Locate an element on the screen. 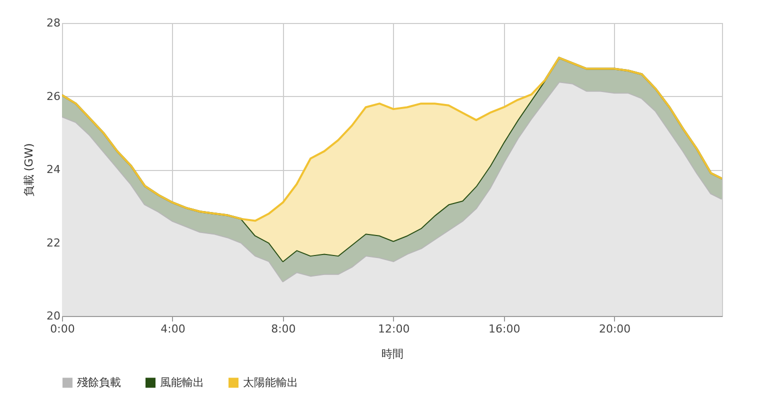  x-tick-label: 0:00 is located at coordinates (62, 329).